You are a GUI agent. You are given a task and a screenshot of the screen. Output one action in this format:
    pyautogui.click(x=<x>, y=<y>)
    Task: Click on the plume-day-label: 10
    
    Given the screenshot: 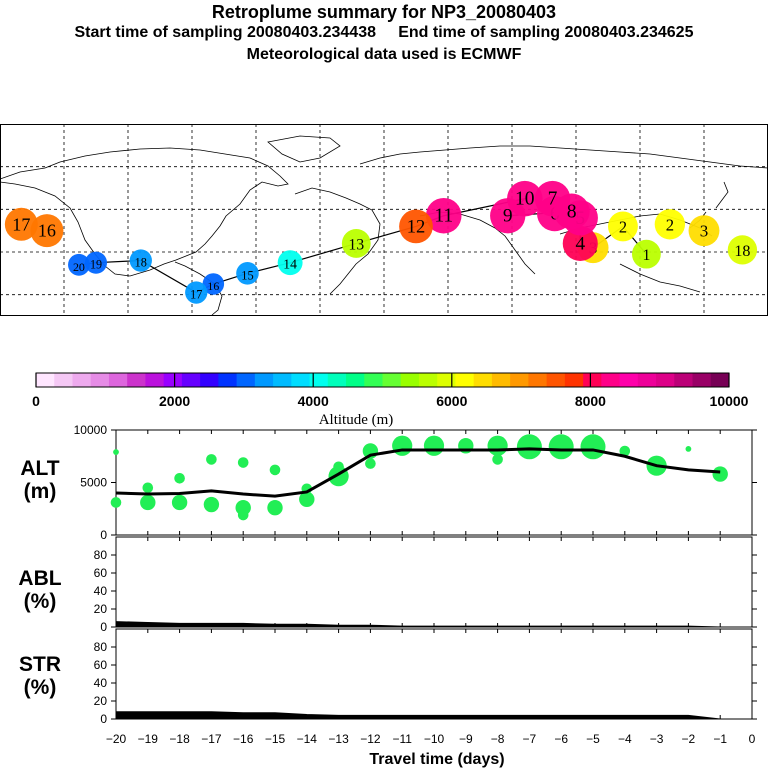 What is the action you would take?
    pyautogui.click(x=525, y=199)
    